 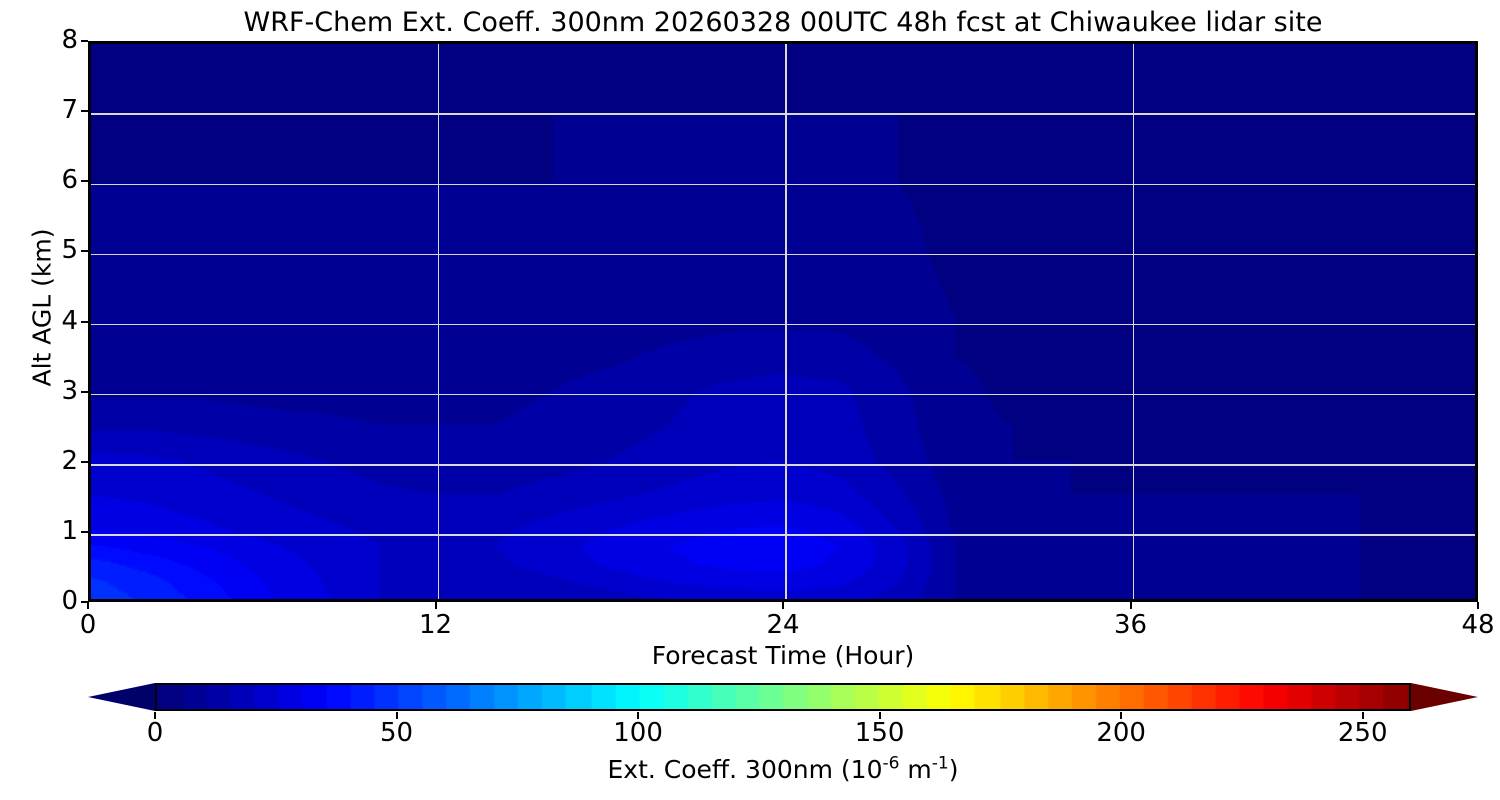 What do you see at coordinates (155, 733) in the screenshot?
I see `colorbar-tick-label: 0` at bounding box center [155, 733].